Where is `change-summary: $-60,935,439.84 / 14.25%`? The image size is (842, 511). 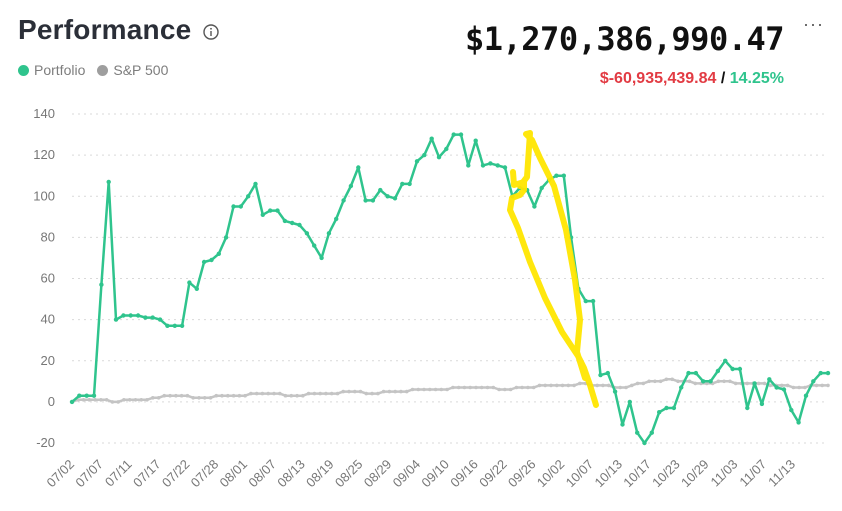
change-summary: $-60,935,439.84 / 14.25% is located at coordinates (692, 79).